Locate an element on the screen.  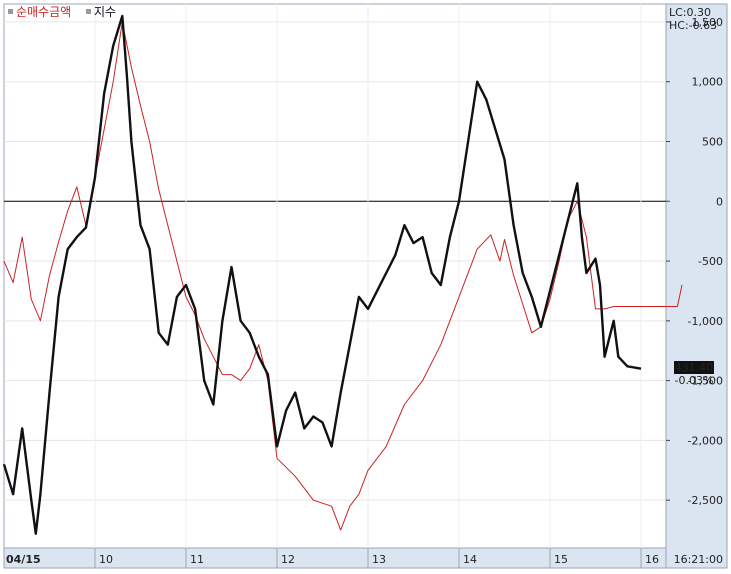
hc-label: HC:-0.63 is located at coordinates (693, 25).